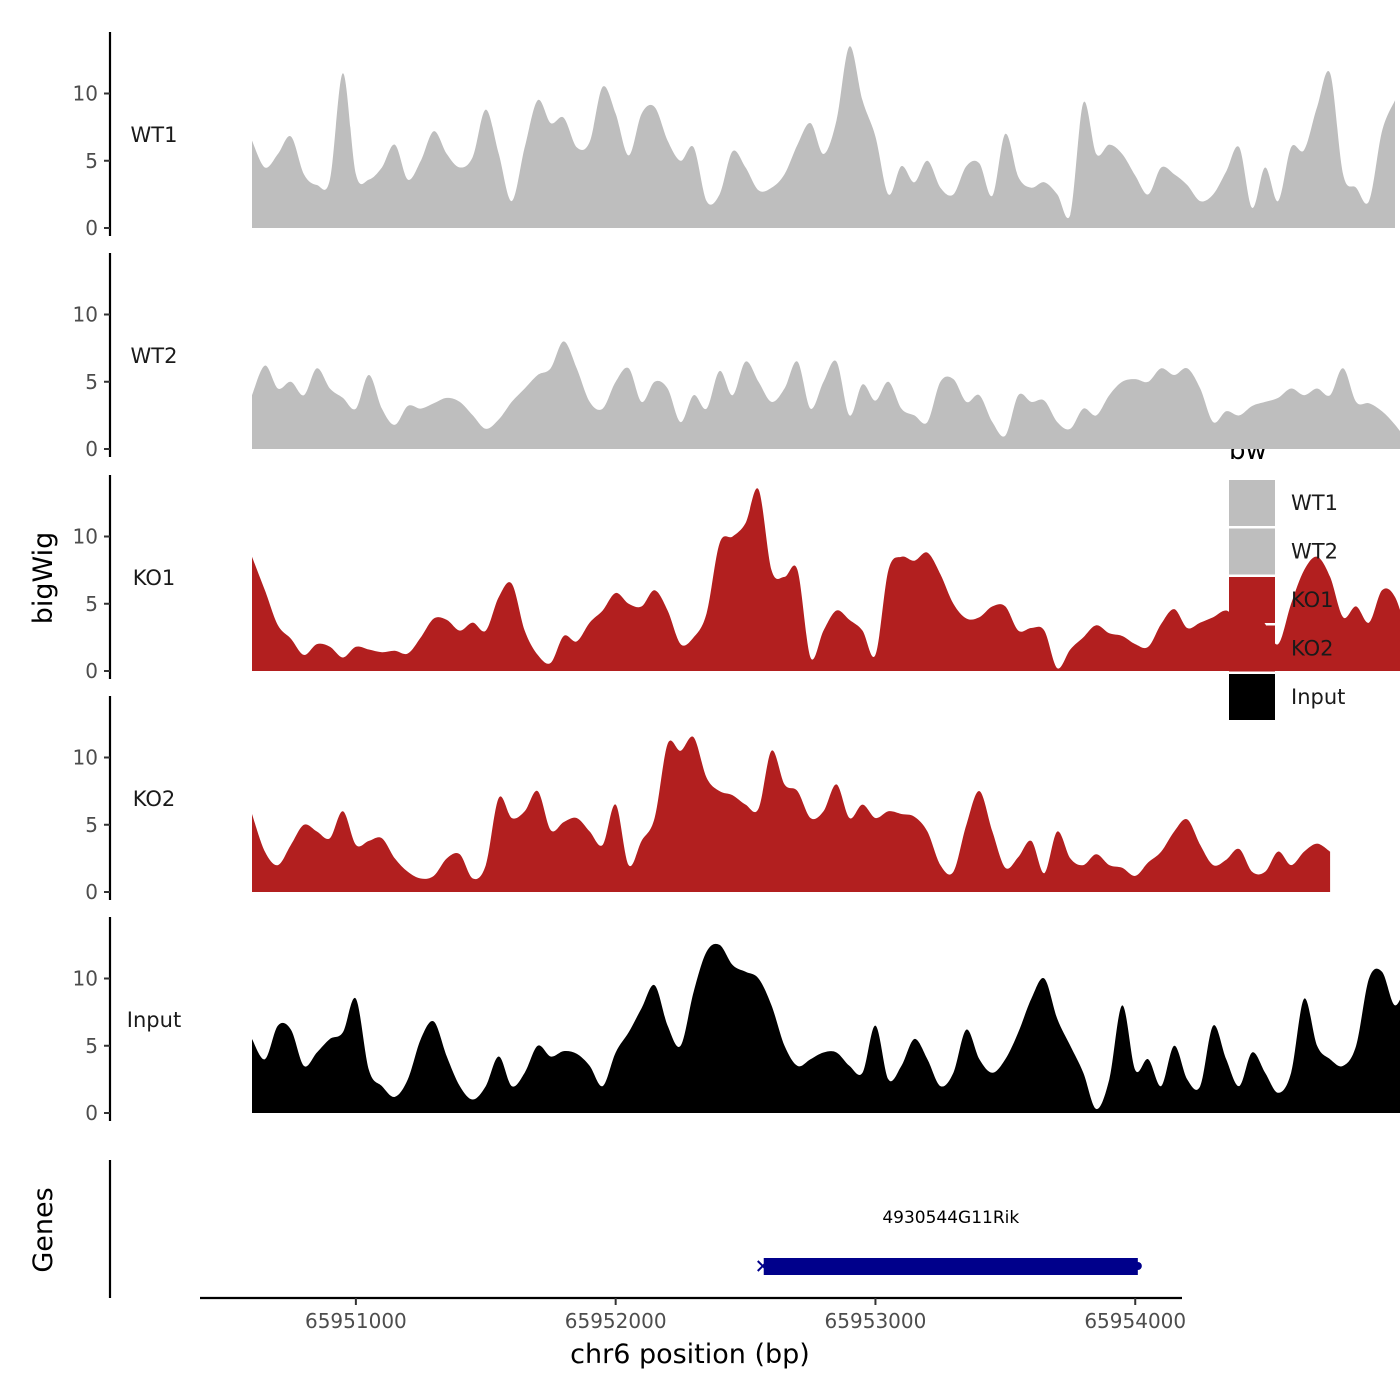 This screenshot has height=1400, width=1400. What do you see at coordinates (763, 1266) in the screenshot?
I see `strand-marker` at bounding box center [763, 1266].